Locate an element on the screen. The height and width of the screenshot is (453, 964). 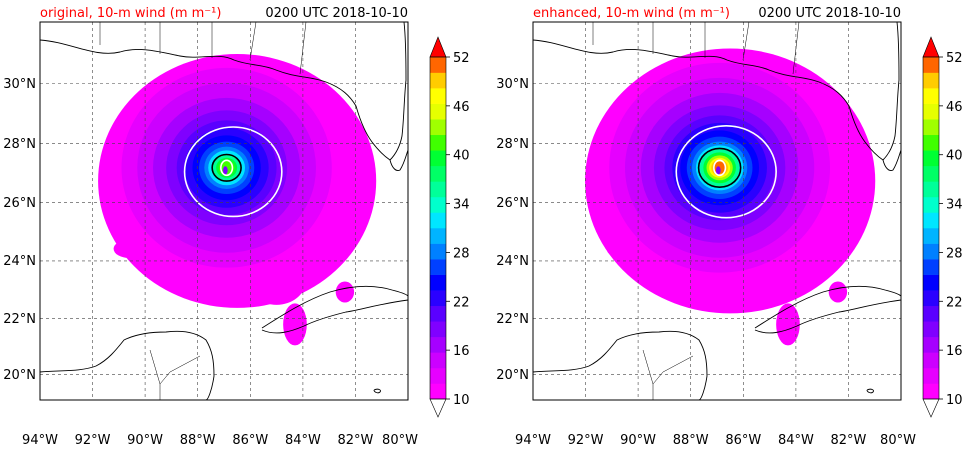
wind-contours is located at coordinates (726, 171).